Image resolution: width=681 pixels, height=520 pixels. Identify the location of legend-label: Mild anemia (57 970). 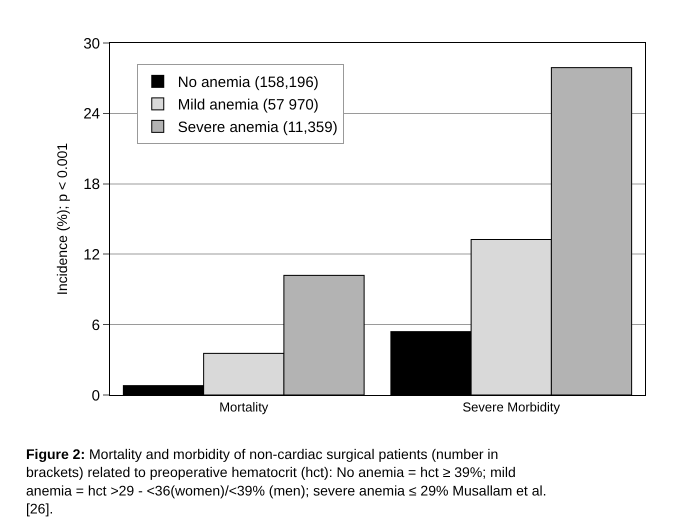
(248, 105).